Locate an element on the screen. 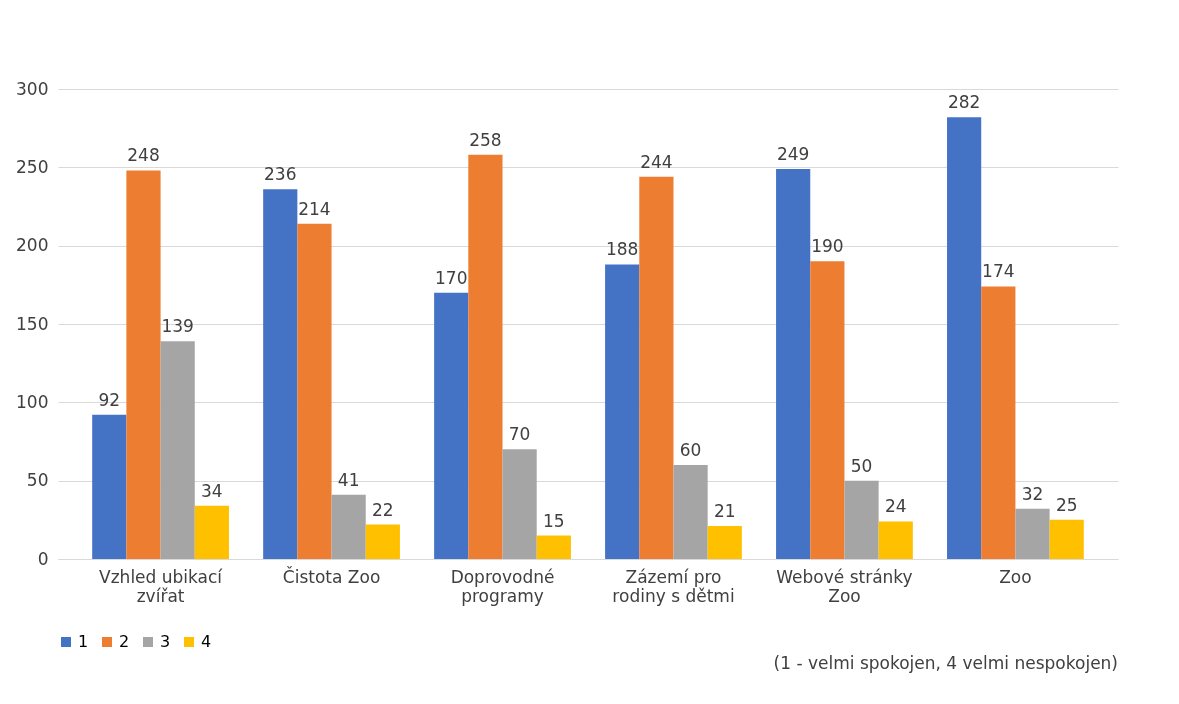 This screenshot has width=1179, height=704. legend-label: 4 is located at coordinates (206, 641).